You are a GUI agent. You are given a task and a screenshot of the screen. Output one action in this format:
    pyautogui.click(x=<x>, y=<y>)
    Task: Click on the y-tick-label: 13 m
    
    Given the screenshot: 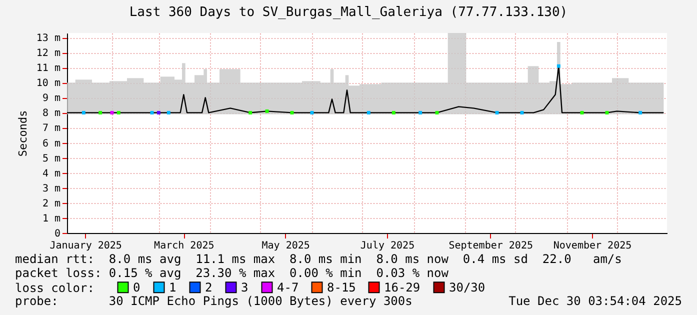 What is the action you would take?
    pyautogui.click(x=48, y=38)
    